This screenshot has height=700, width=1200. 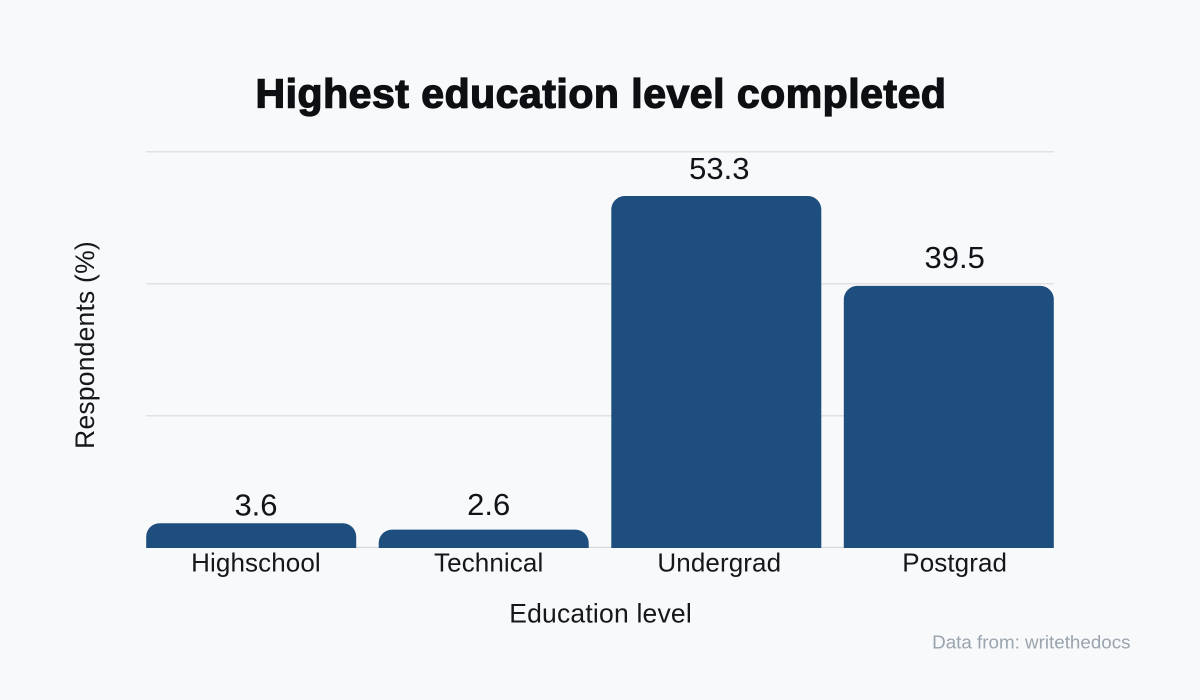 What do you see at coordinates (954, 562) in the screenshot?
I see `svg-text: Postgrad` at bounding box center [954, 562].